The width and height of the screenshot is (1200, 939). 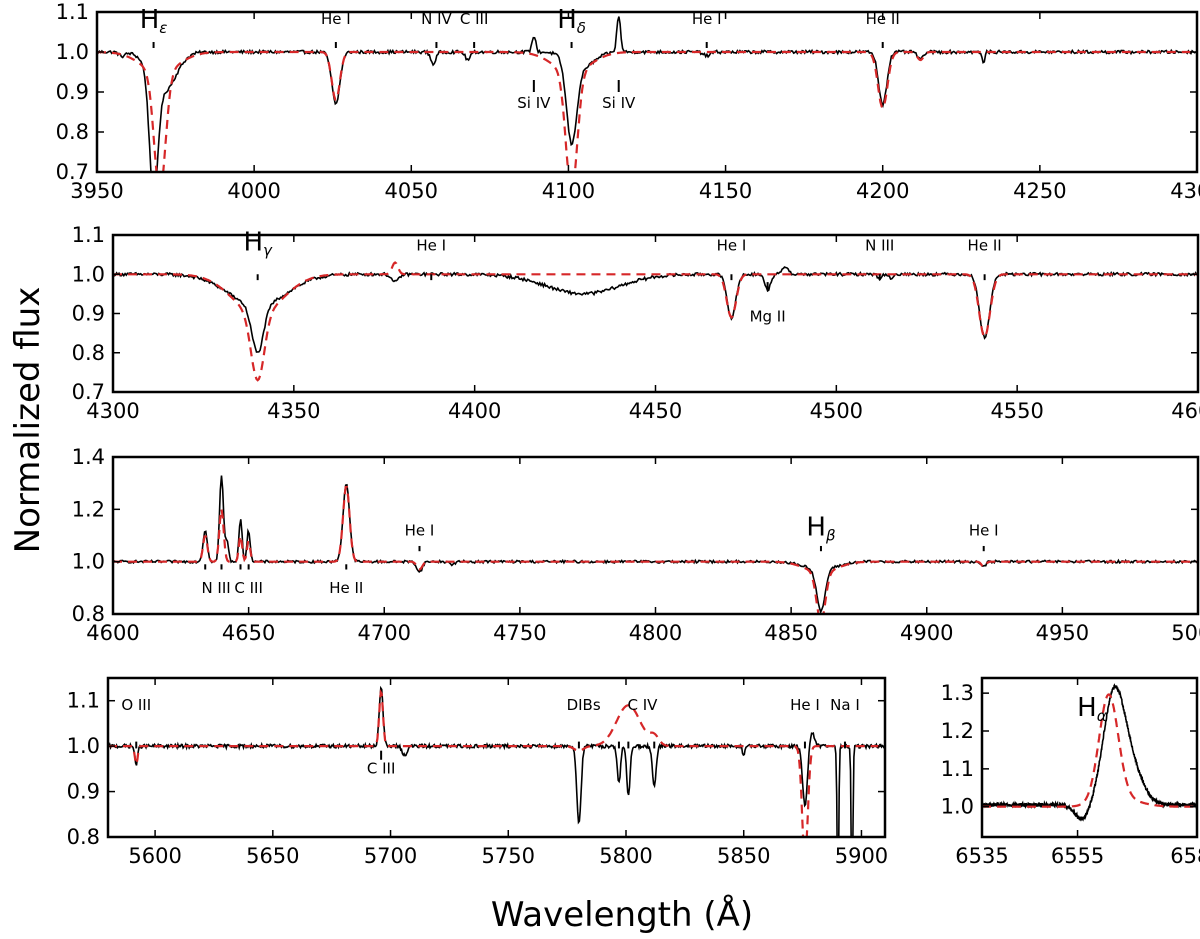 I want to click on annotation-subscript: α, so click(x=1102, y=716).